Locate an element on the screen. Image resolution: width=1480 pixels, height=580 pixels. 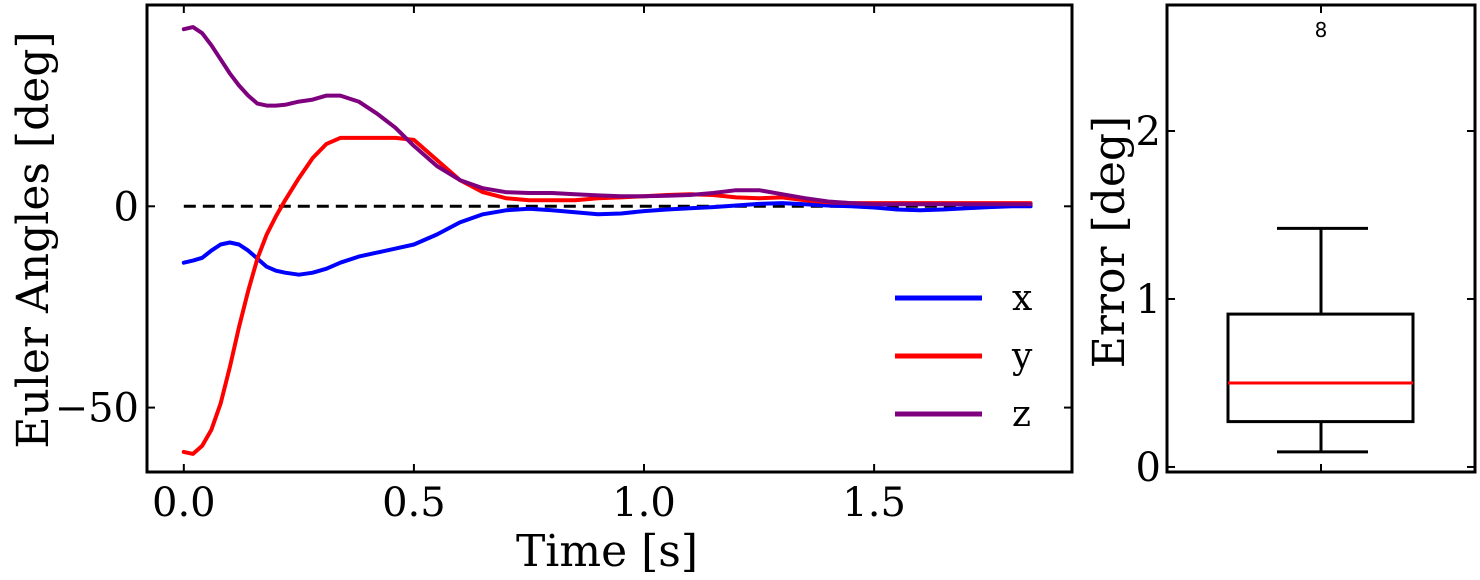
legend-label-x: x is located at coordinates (1022, 298).